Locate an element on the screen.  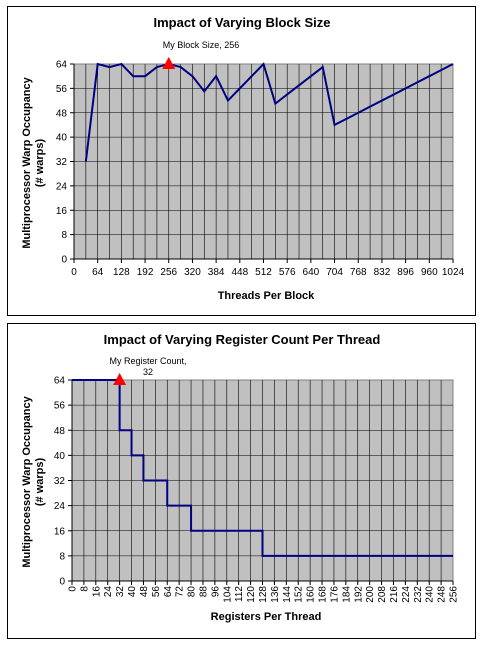
x-tick-label: 72 is located at coordinates (180, 592).